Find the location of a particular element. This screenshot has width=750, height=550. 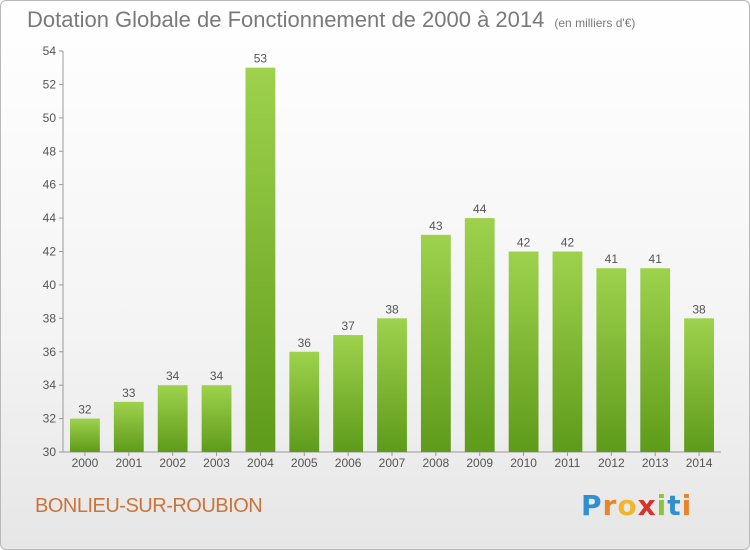

bar-value-label: 36 is located at coordinates (305, 343).